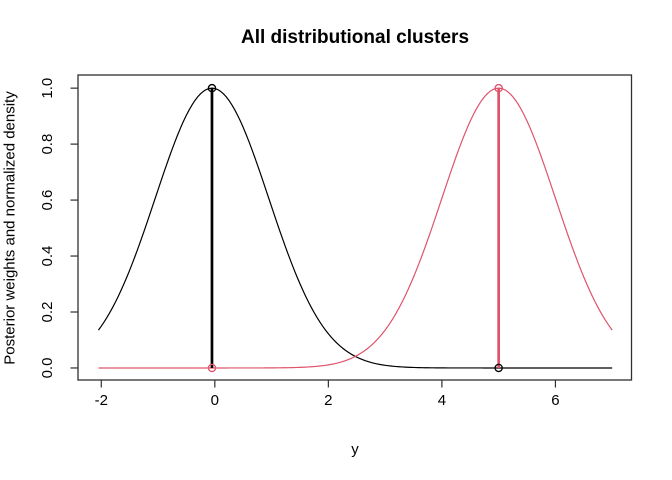 The image size is (672, 480). I want to click on y-tick-label: 0.0, so click(47, 368).